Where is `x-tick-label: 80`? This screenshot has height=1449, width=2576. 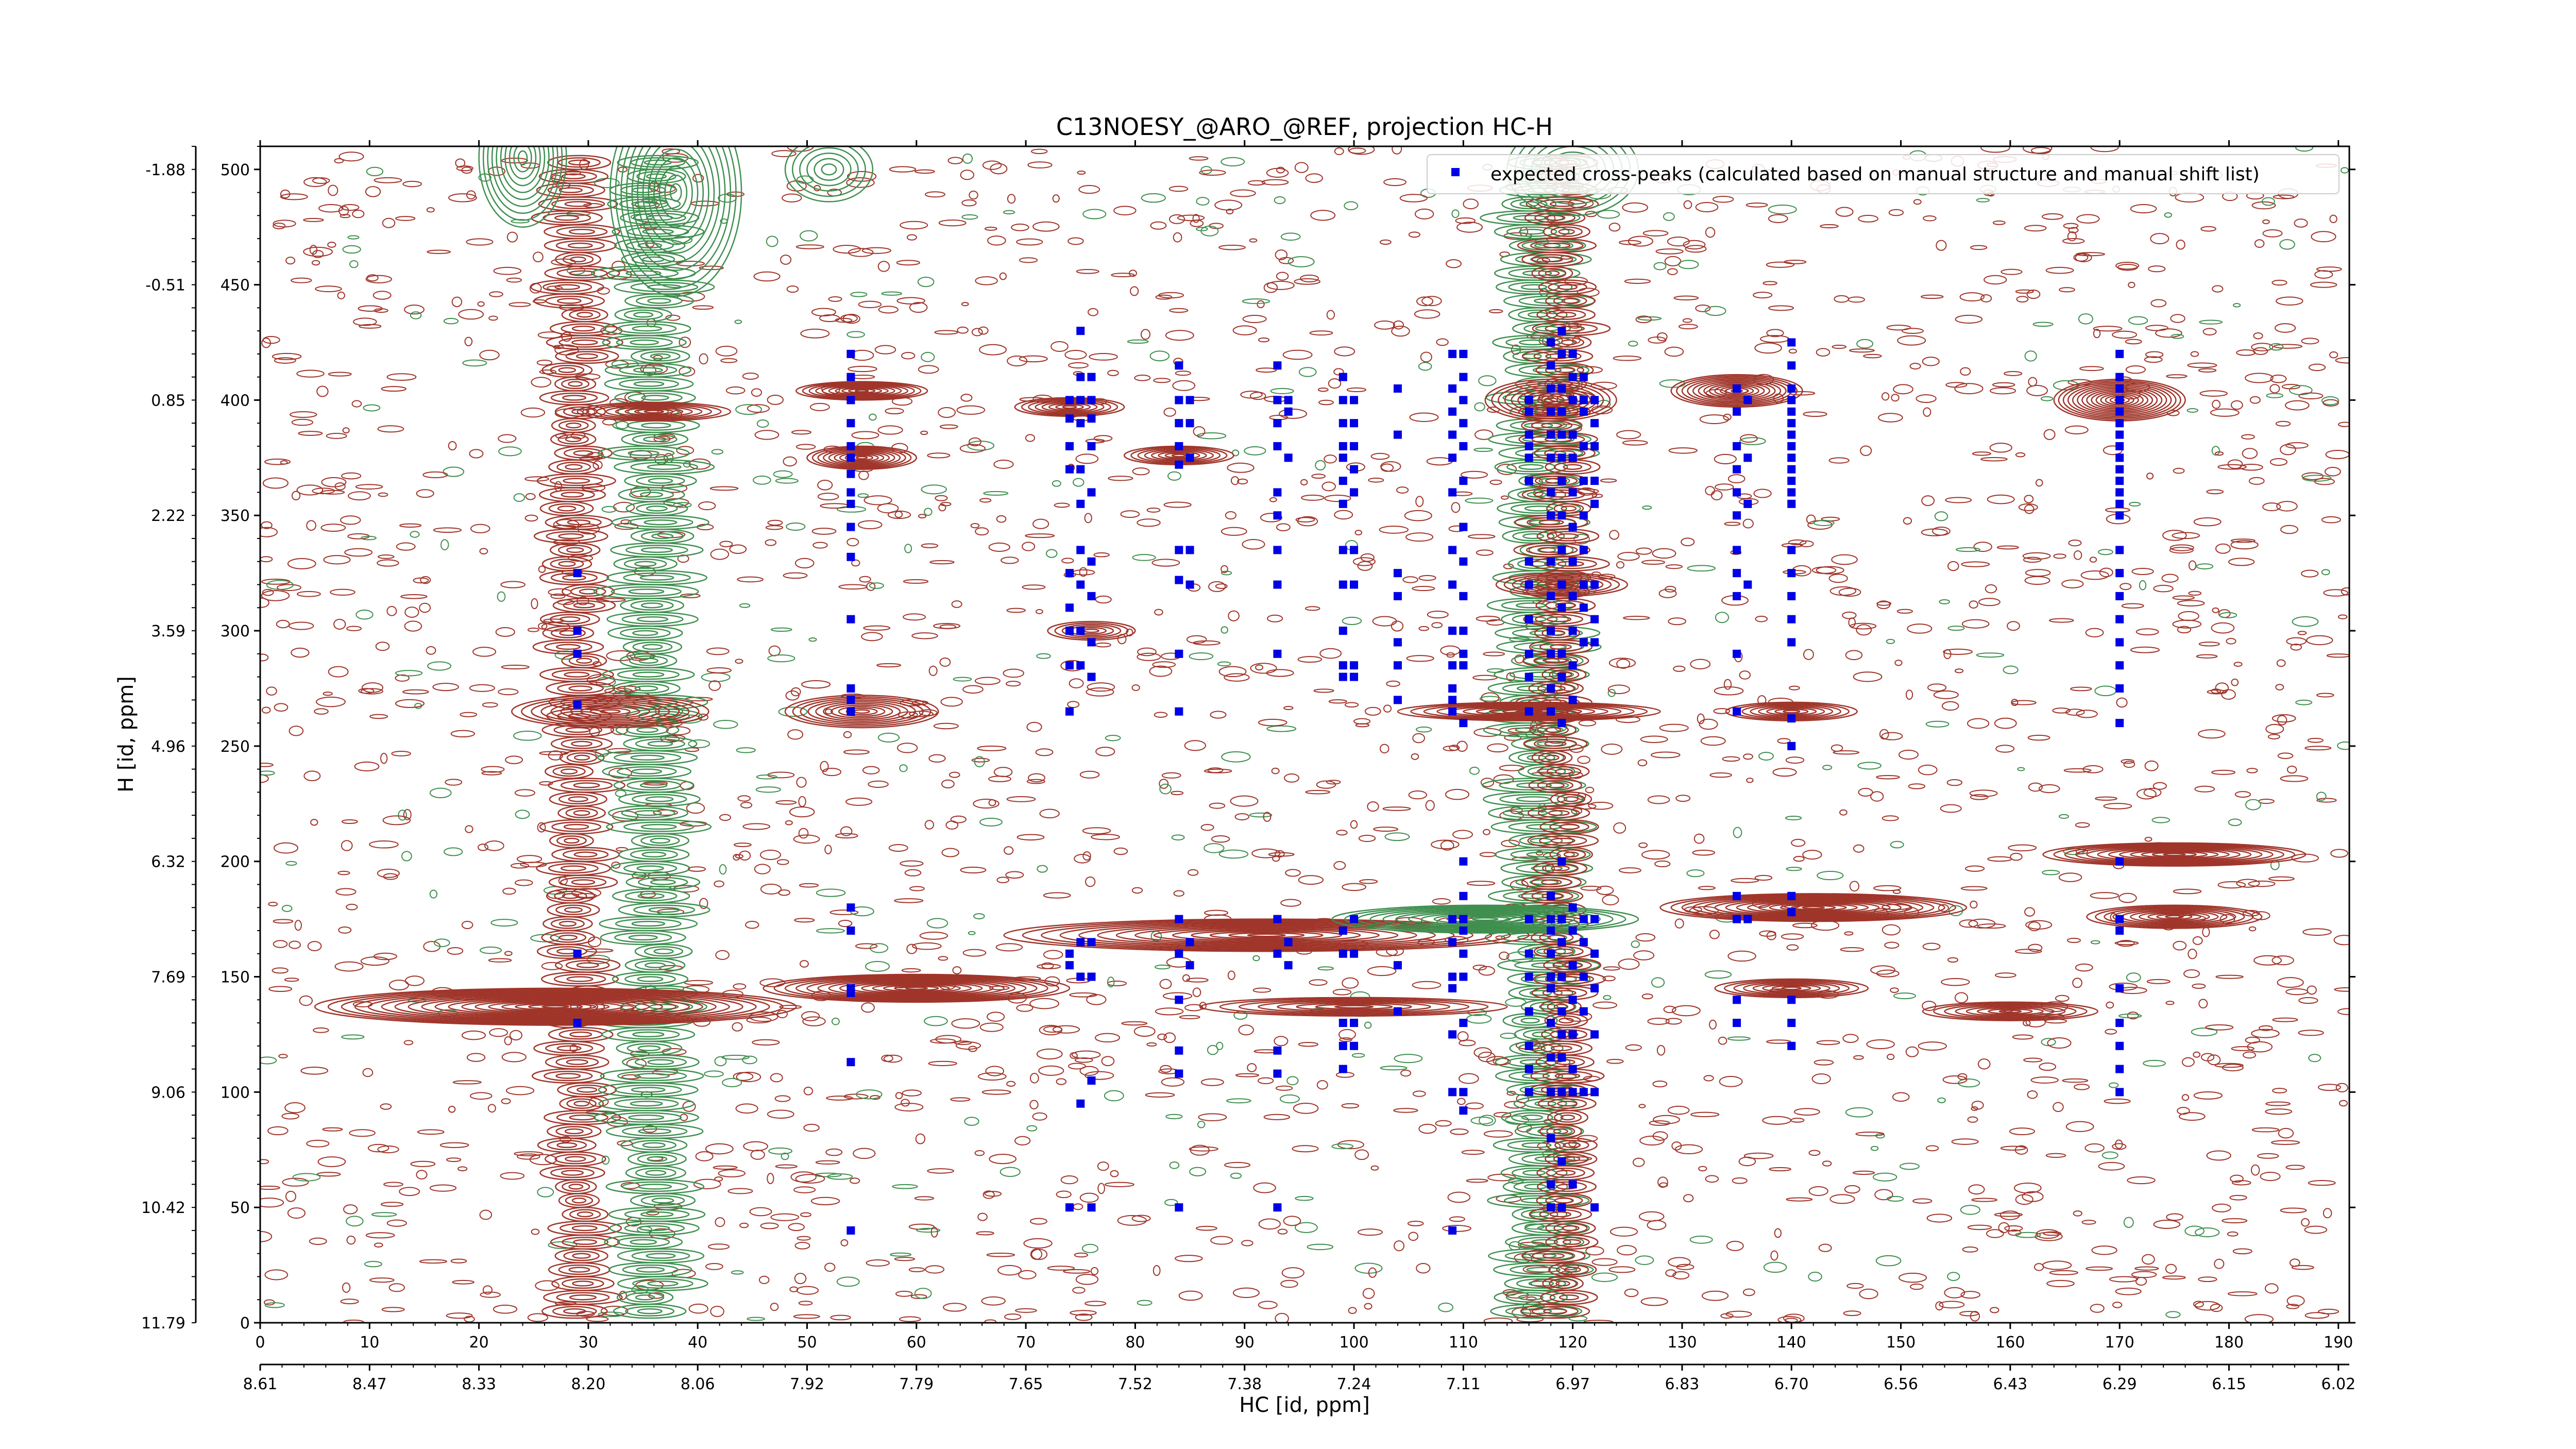
x-tick-label: 80 is located at coordinates (1135, 1343).